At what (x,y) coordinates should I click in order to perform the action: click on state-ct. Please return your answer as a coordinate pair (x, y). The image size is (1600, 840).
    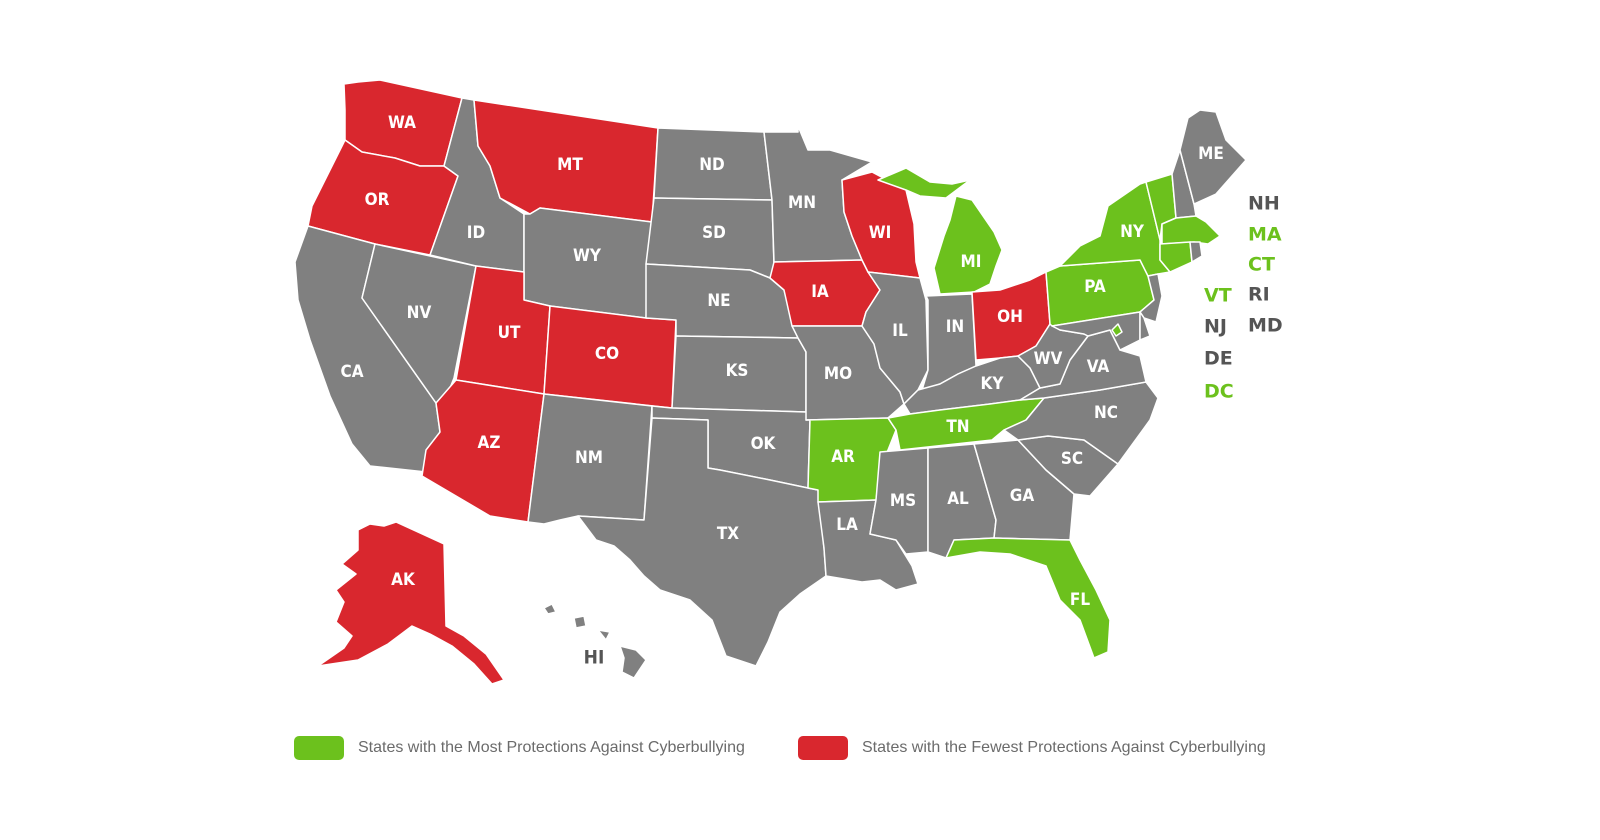
    Looking at the image, I should click on (1176, 257).